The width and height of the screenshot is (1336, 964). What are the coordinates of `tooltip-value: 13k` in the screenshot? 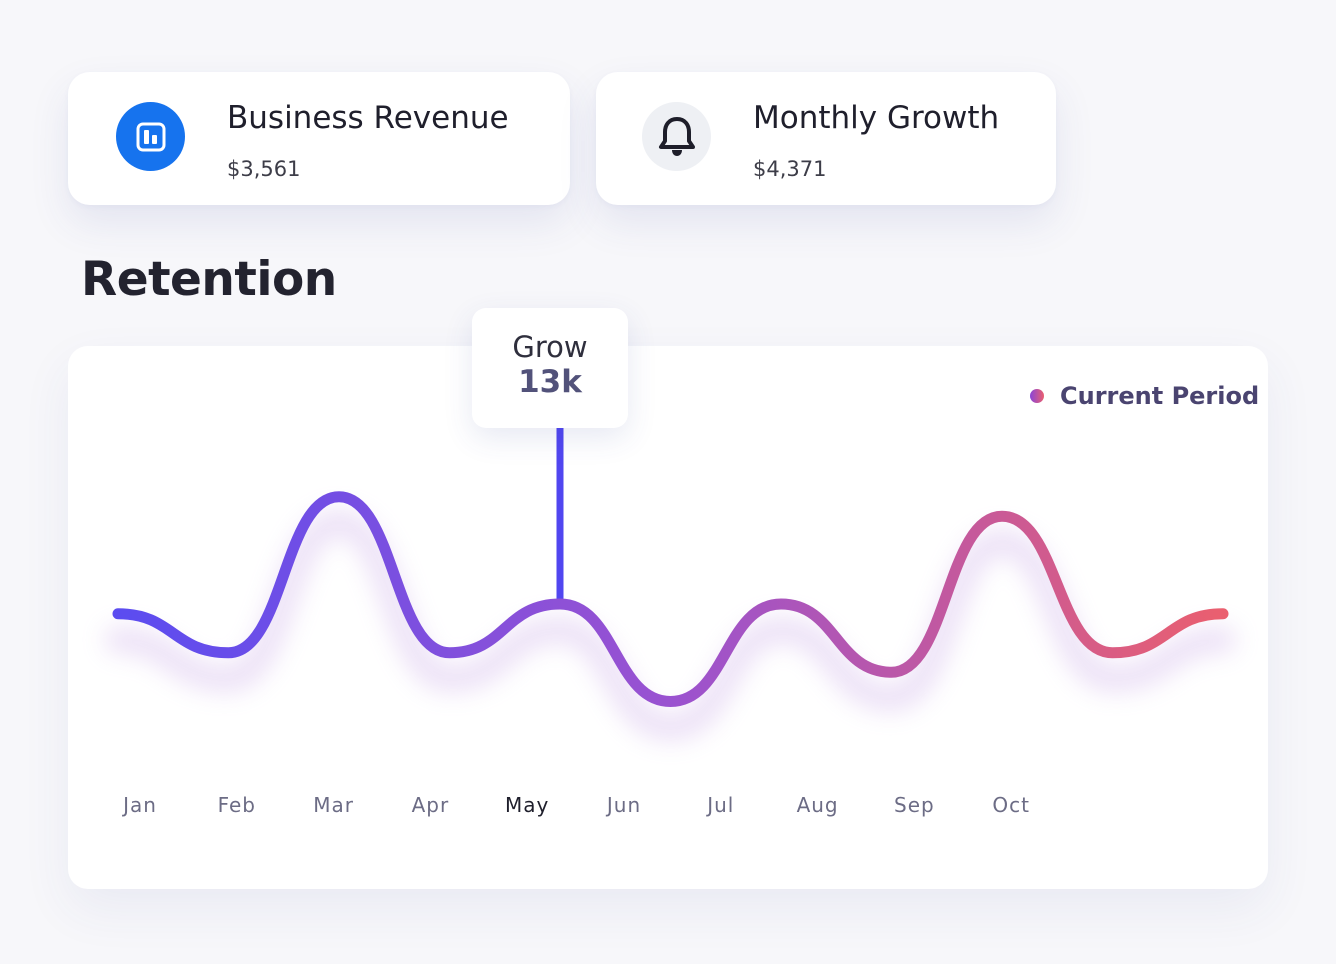 It's located at (550, 382).